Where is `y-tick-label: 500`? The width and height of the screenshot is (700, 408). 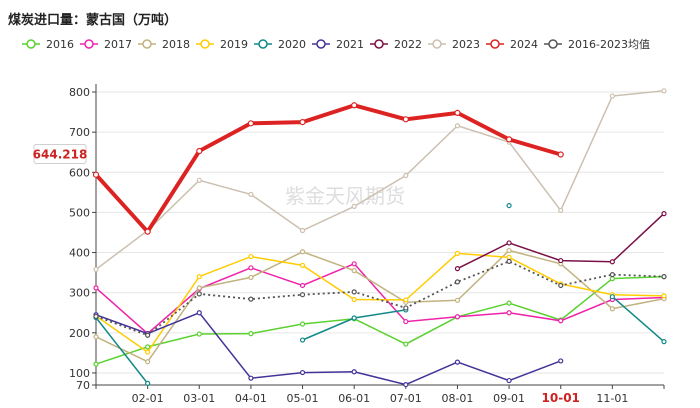 y-tick-label: 500 is located at coordinates (79, 212).